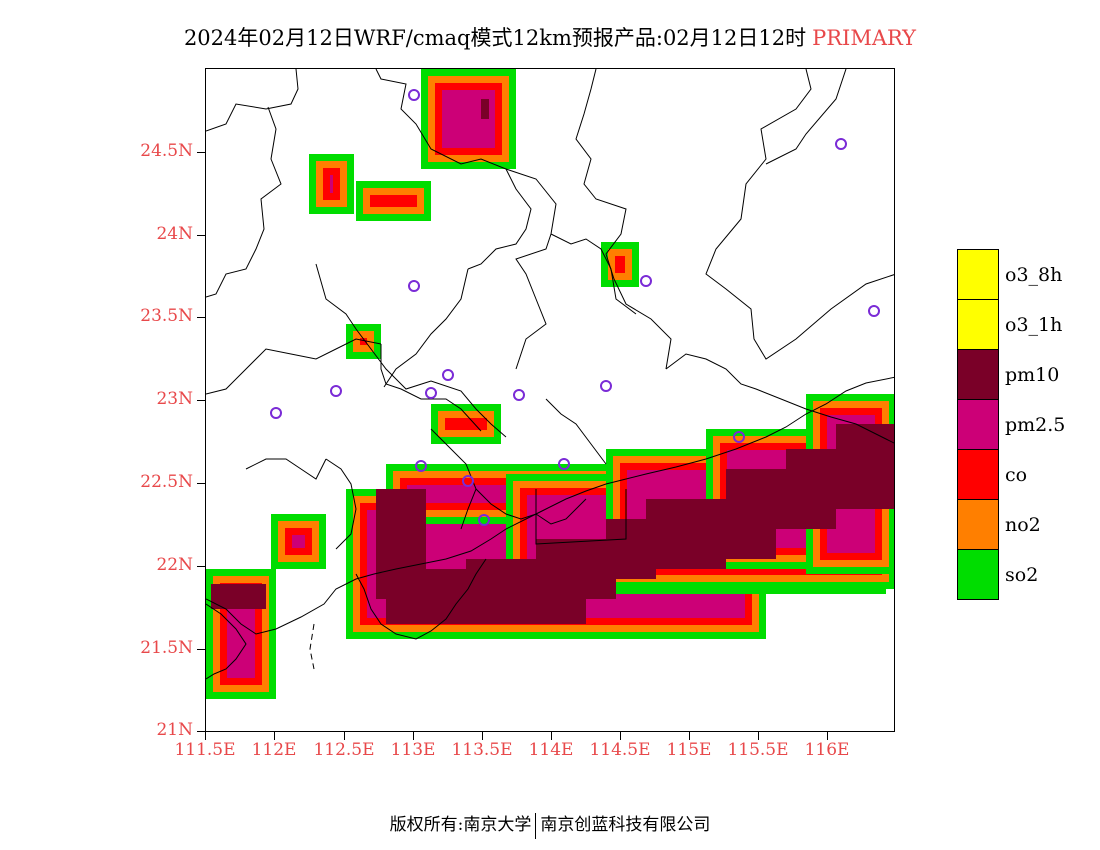  I want to click on x-tick-label: 112E, so click(274, 750).